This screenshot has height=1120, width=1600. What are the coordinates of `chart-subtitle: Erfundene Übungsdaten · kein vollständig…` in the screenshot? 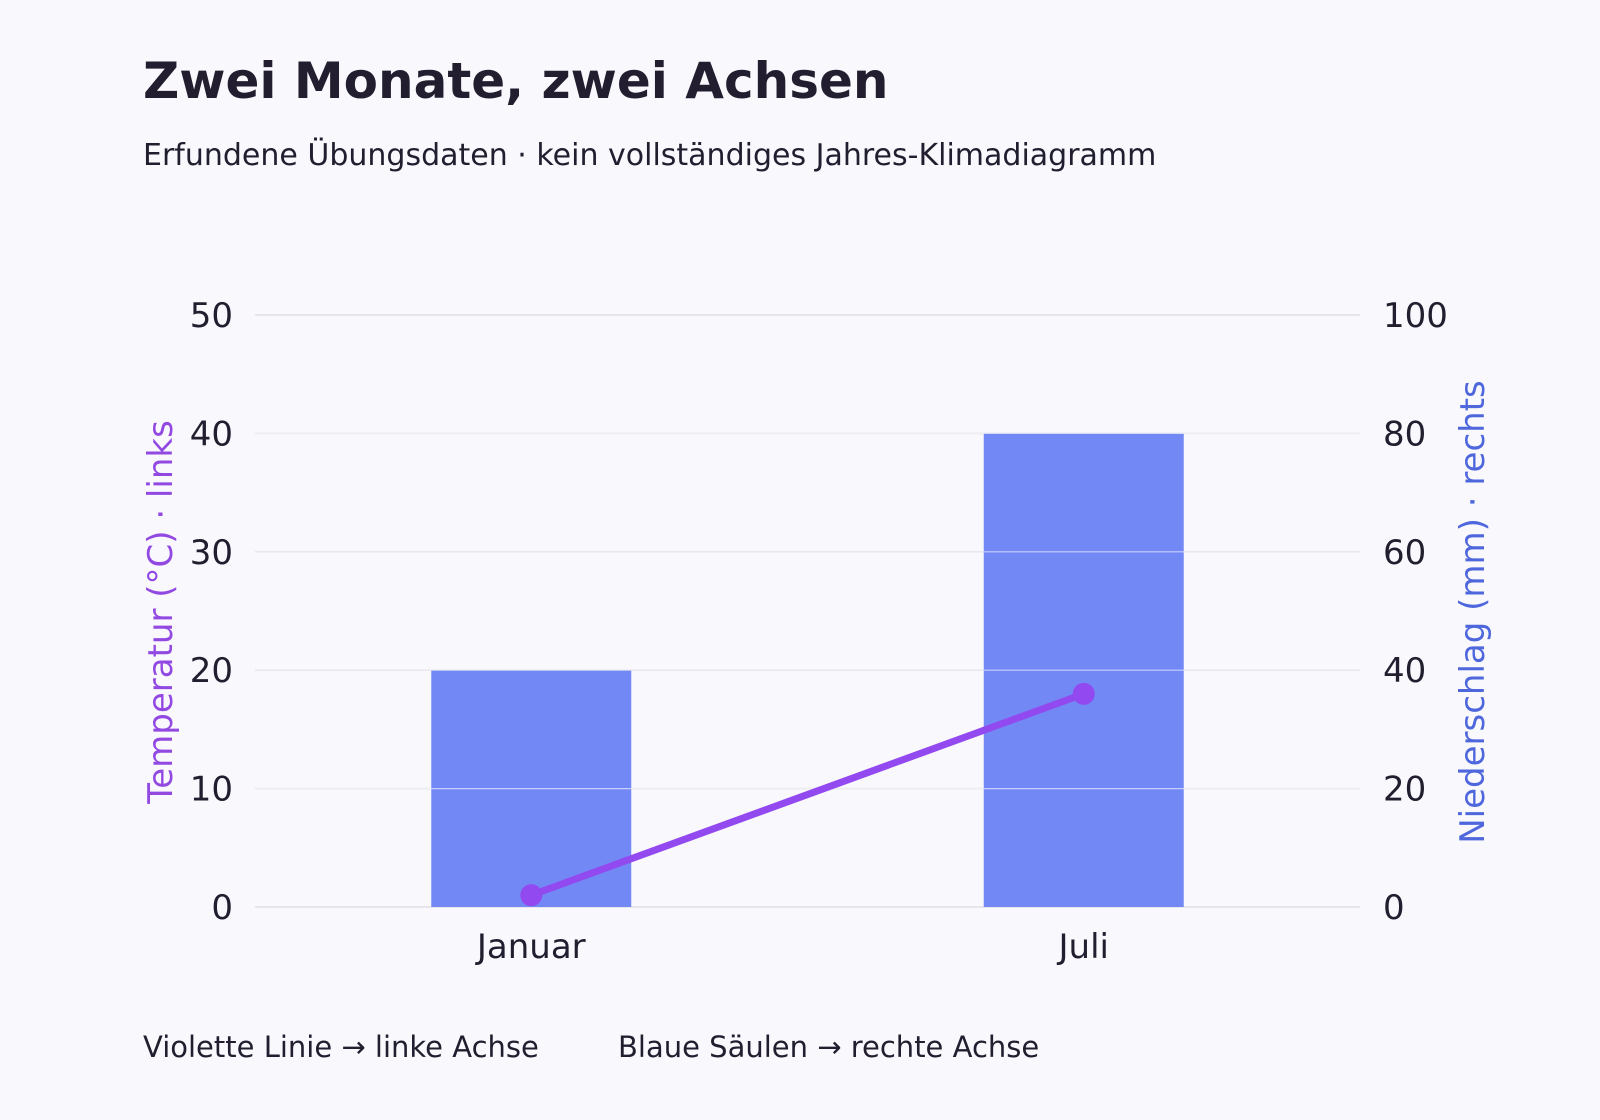 It's located at (650, 155).